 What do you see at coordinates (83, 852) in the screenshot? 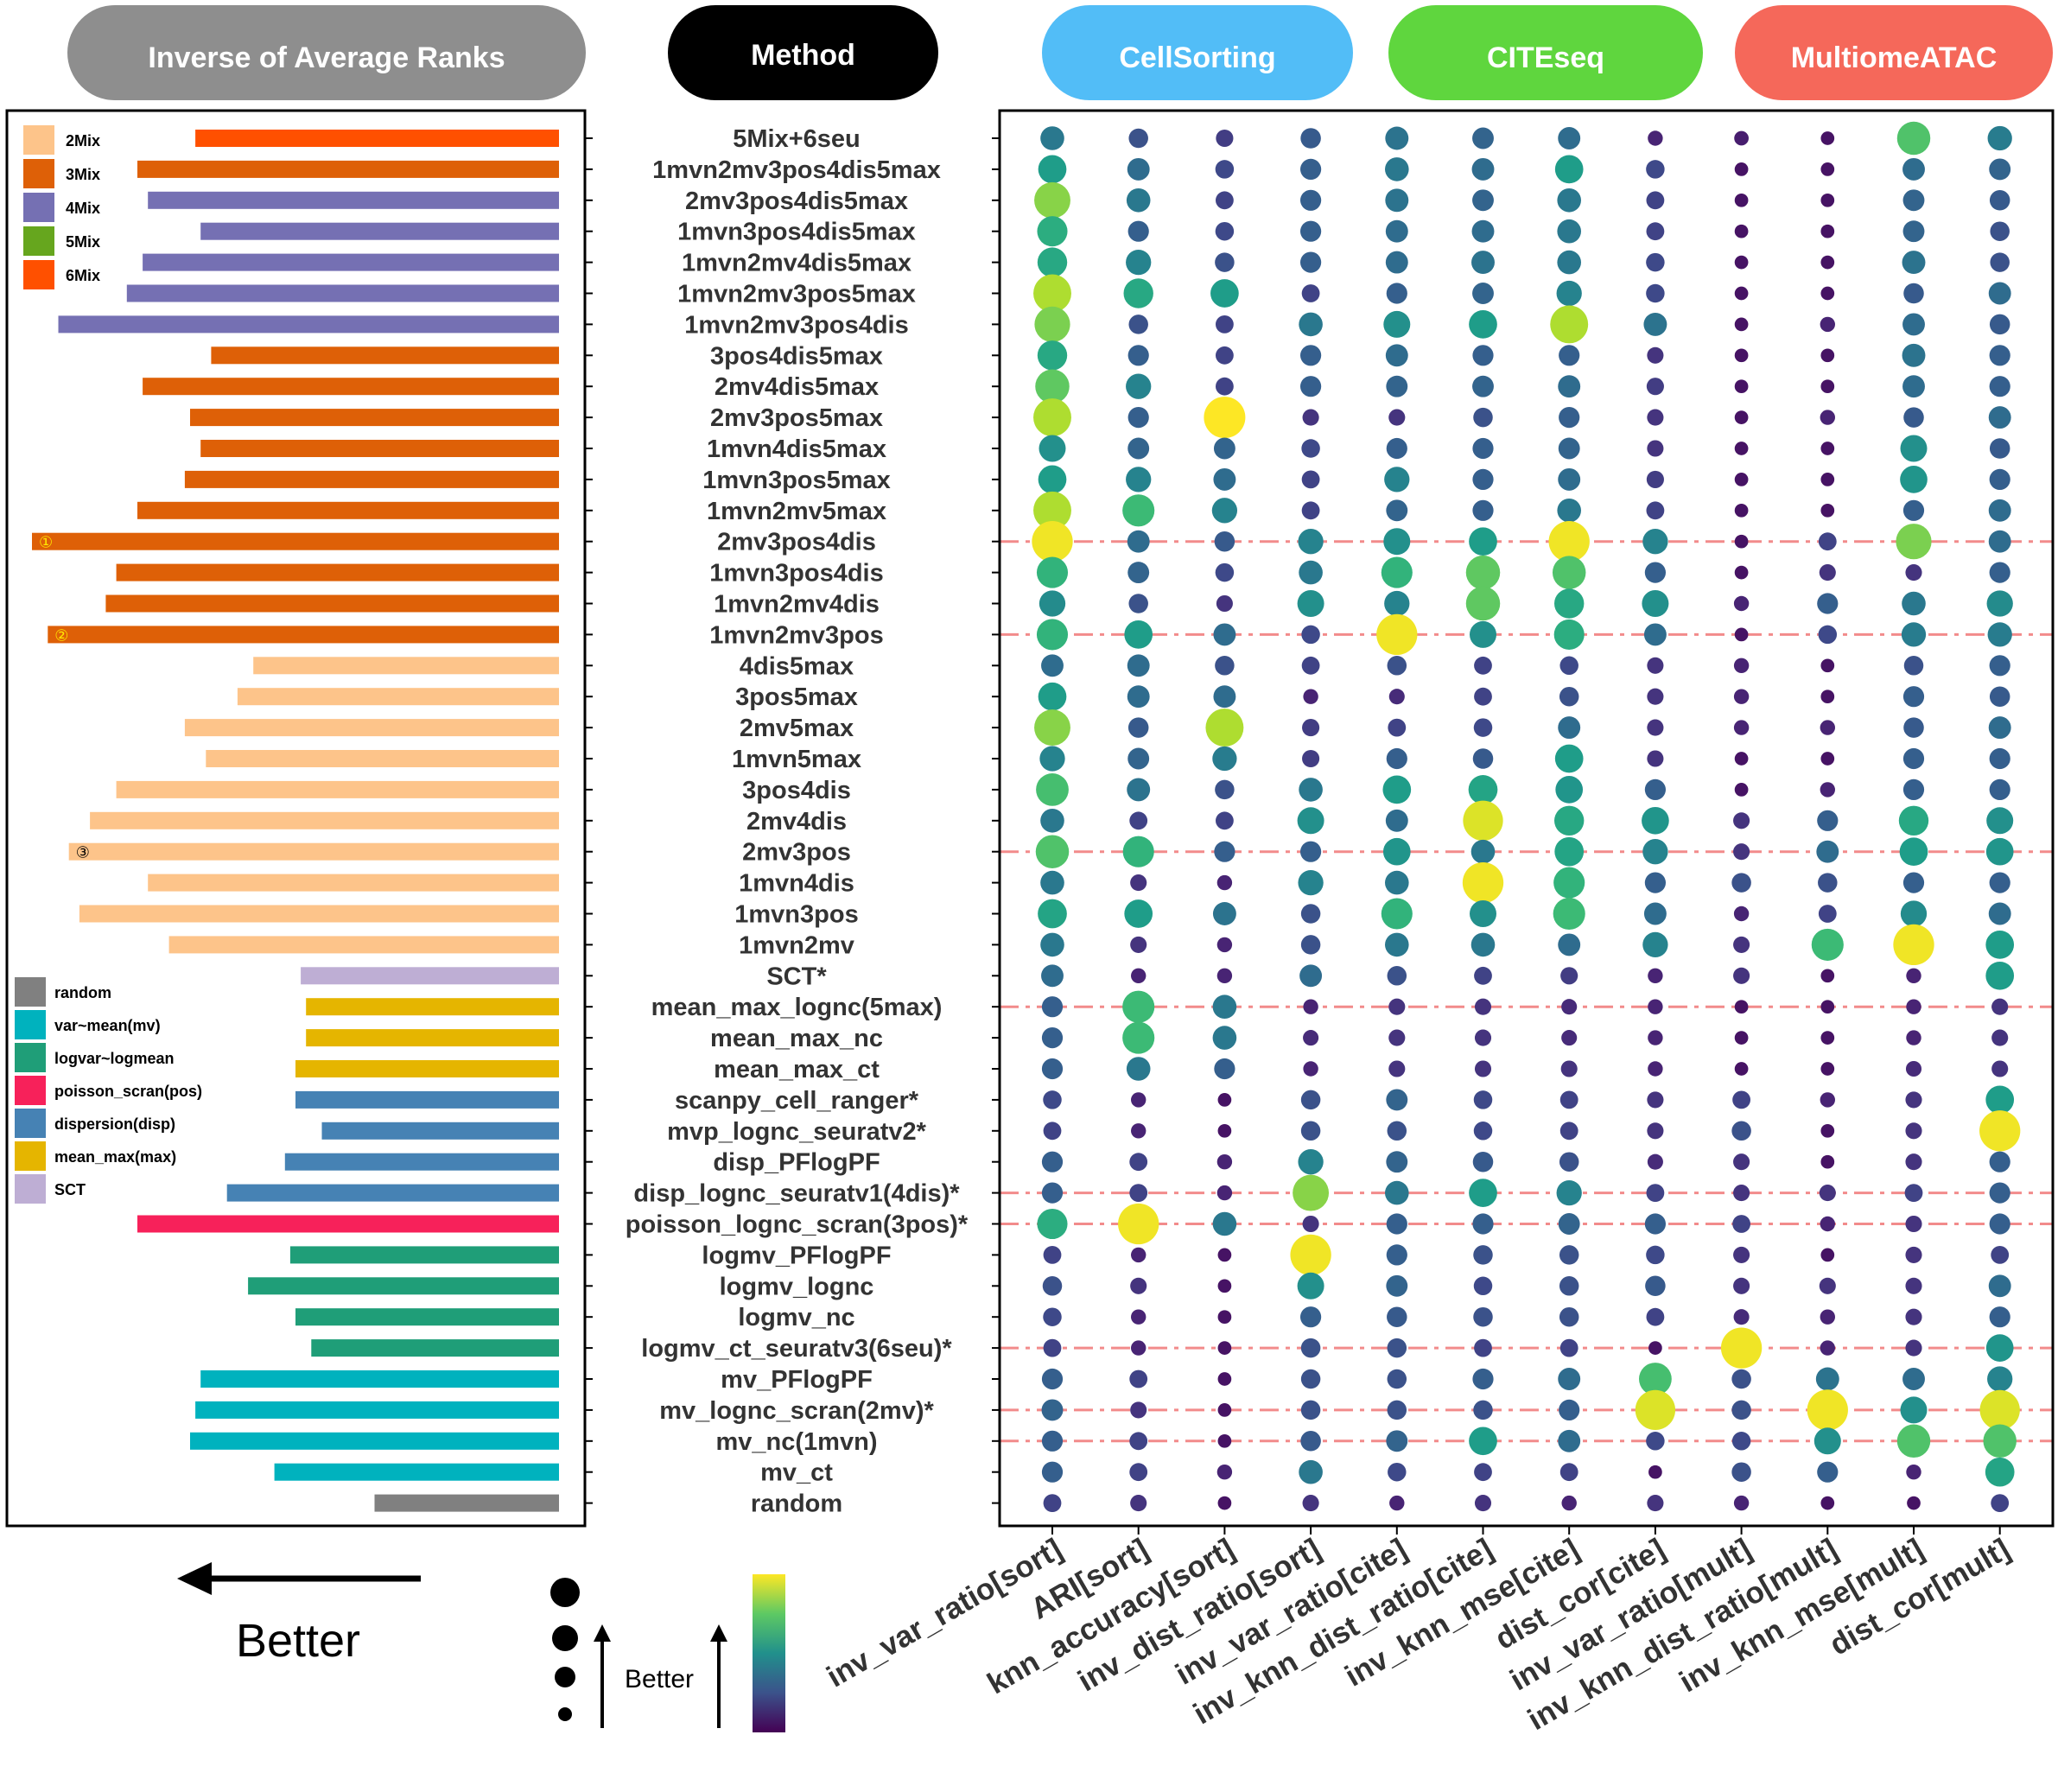
I see `rank-bar-marker: ③` at bounding box center [83, 852].